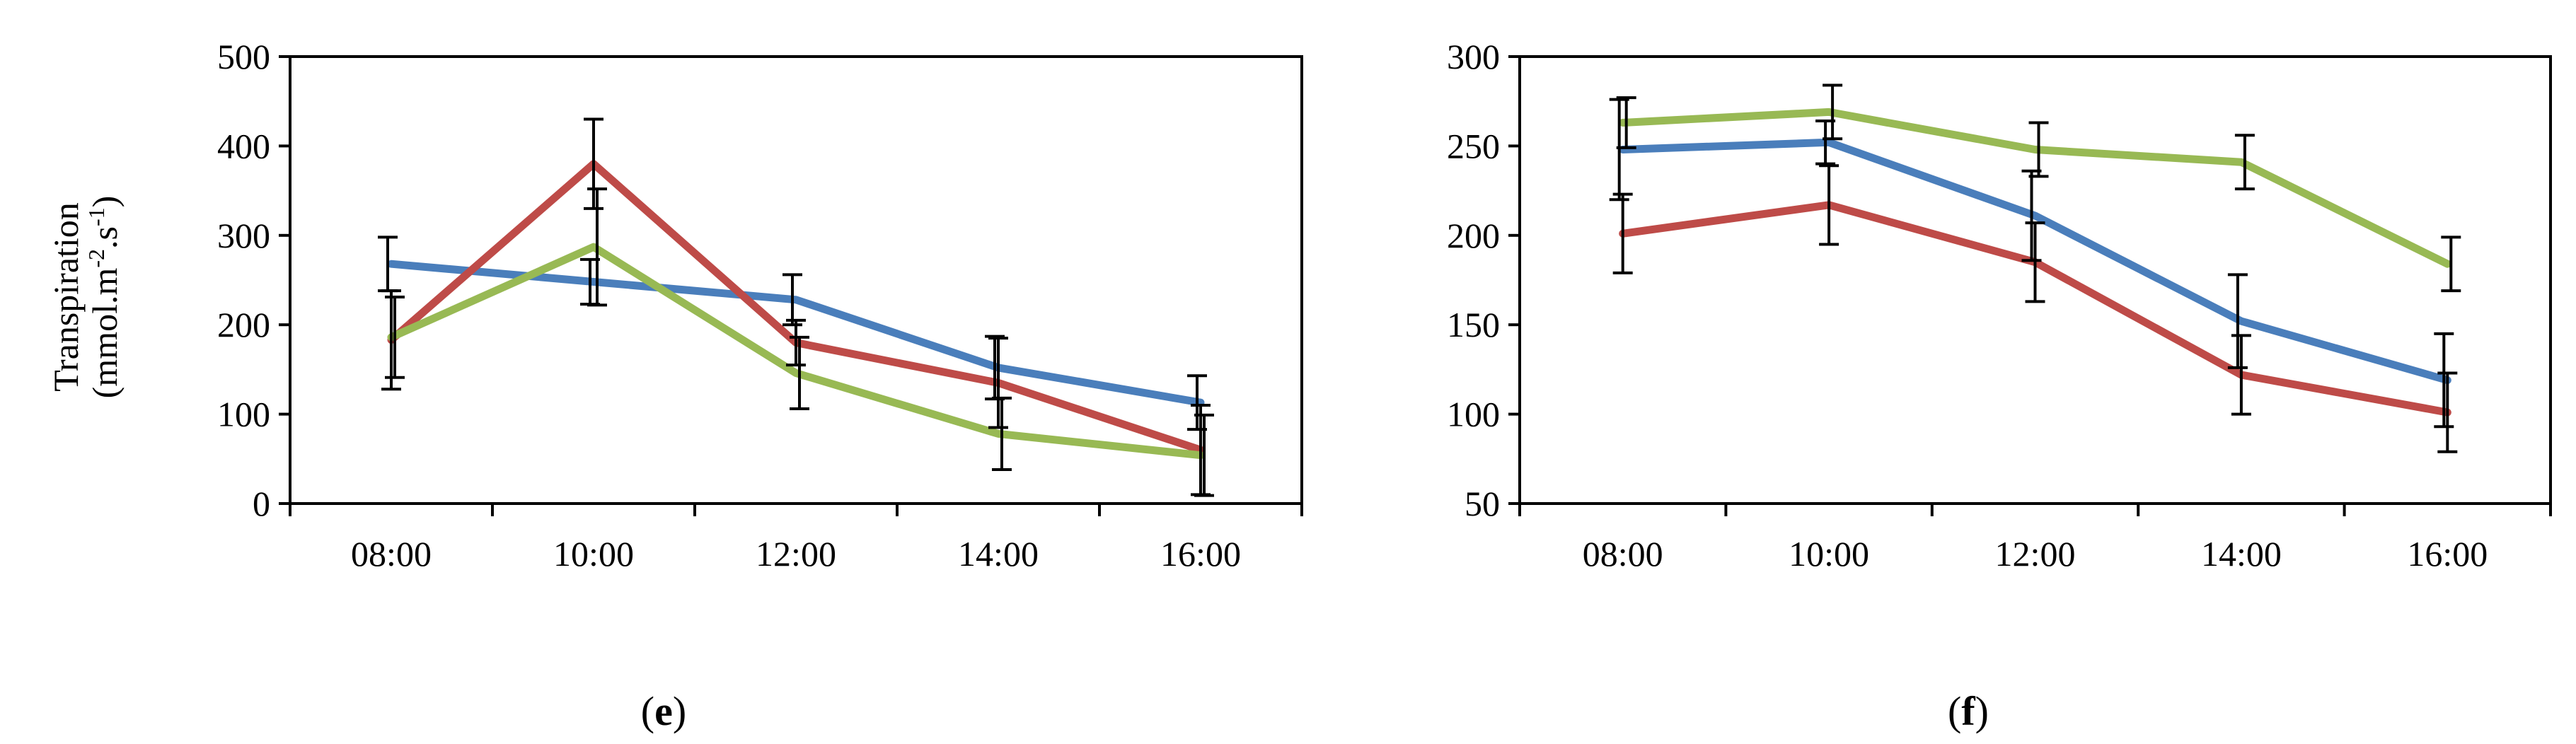 This screenshot has height=744, width=2576. Describe the element at coordinates (1473, 146) in the screenshot. I see `y-tick-label: 250` at that location.